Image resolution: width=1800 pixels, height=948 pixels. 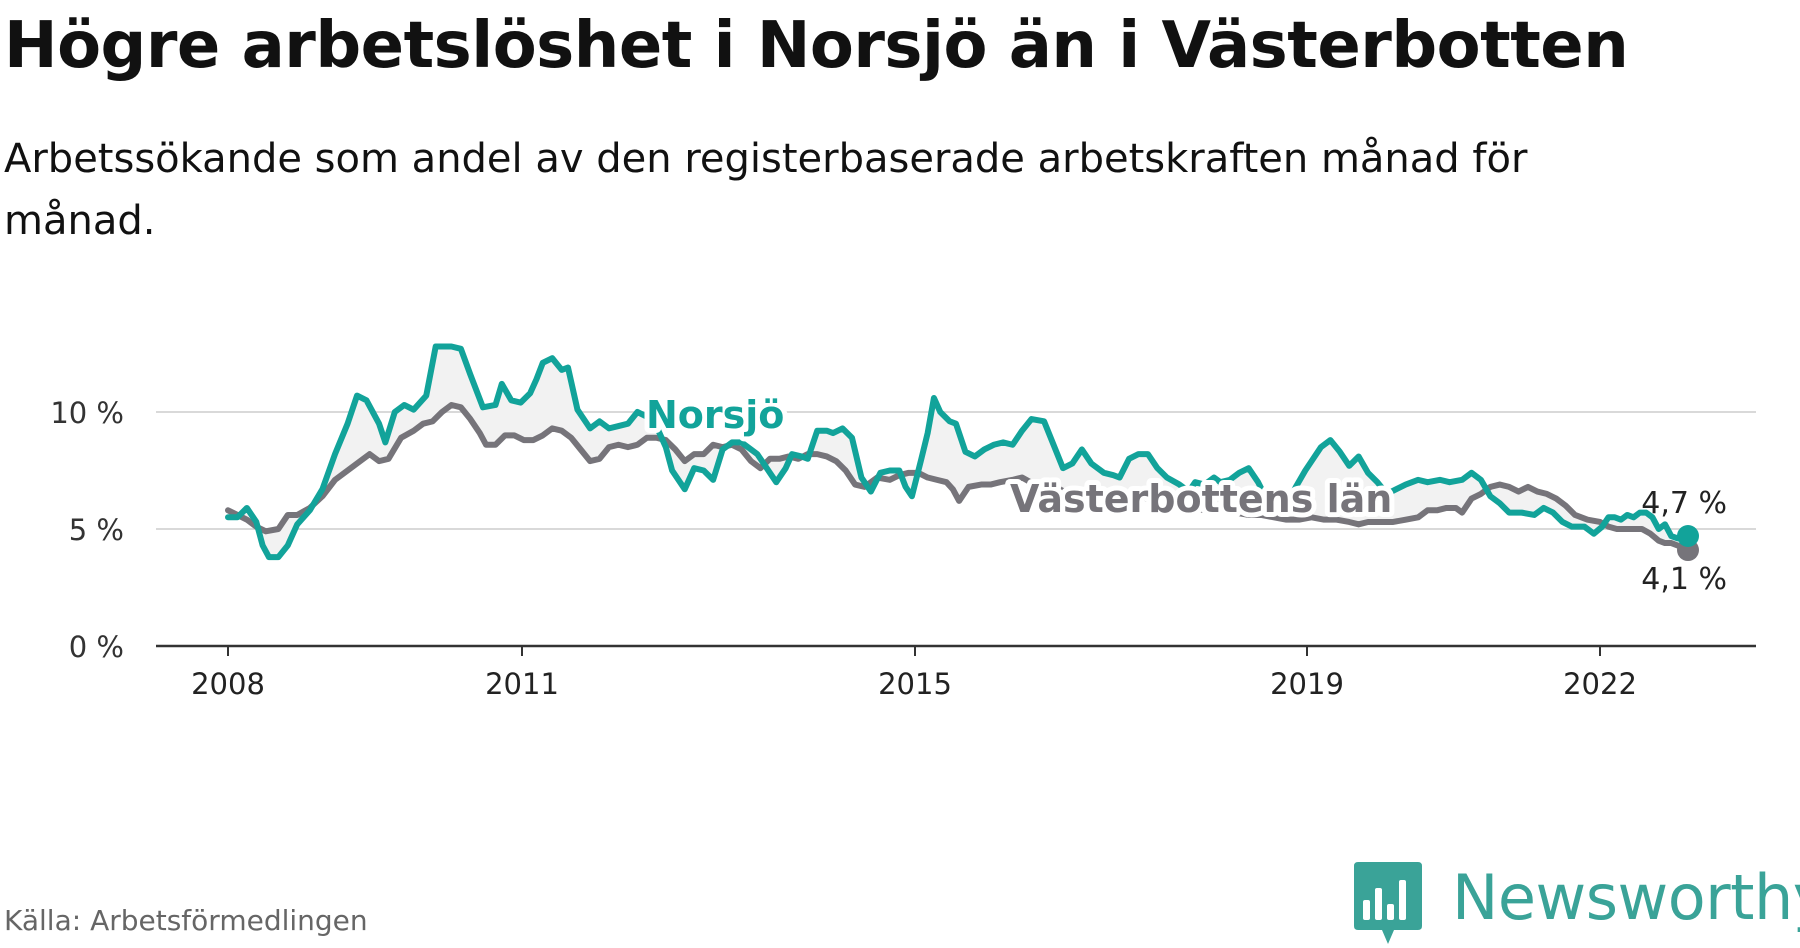 I want to click on y-tick-label: 10 %, so click(x=87, y=413).